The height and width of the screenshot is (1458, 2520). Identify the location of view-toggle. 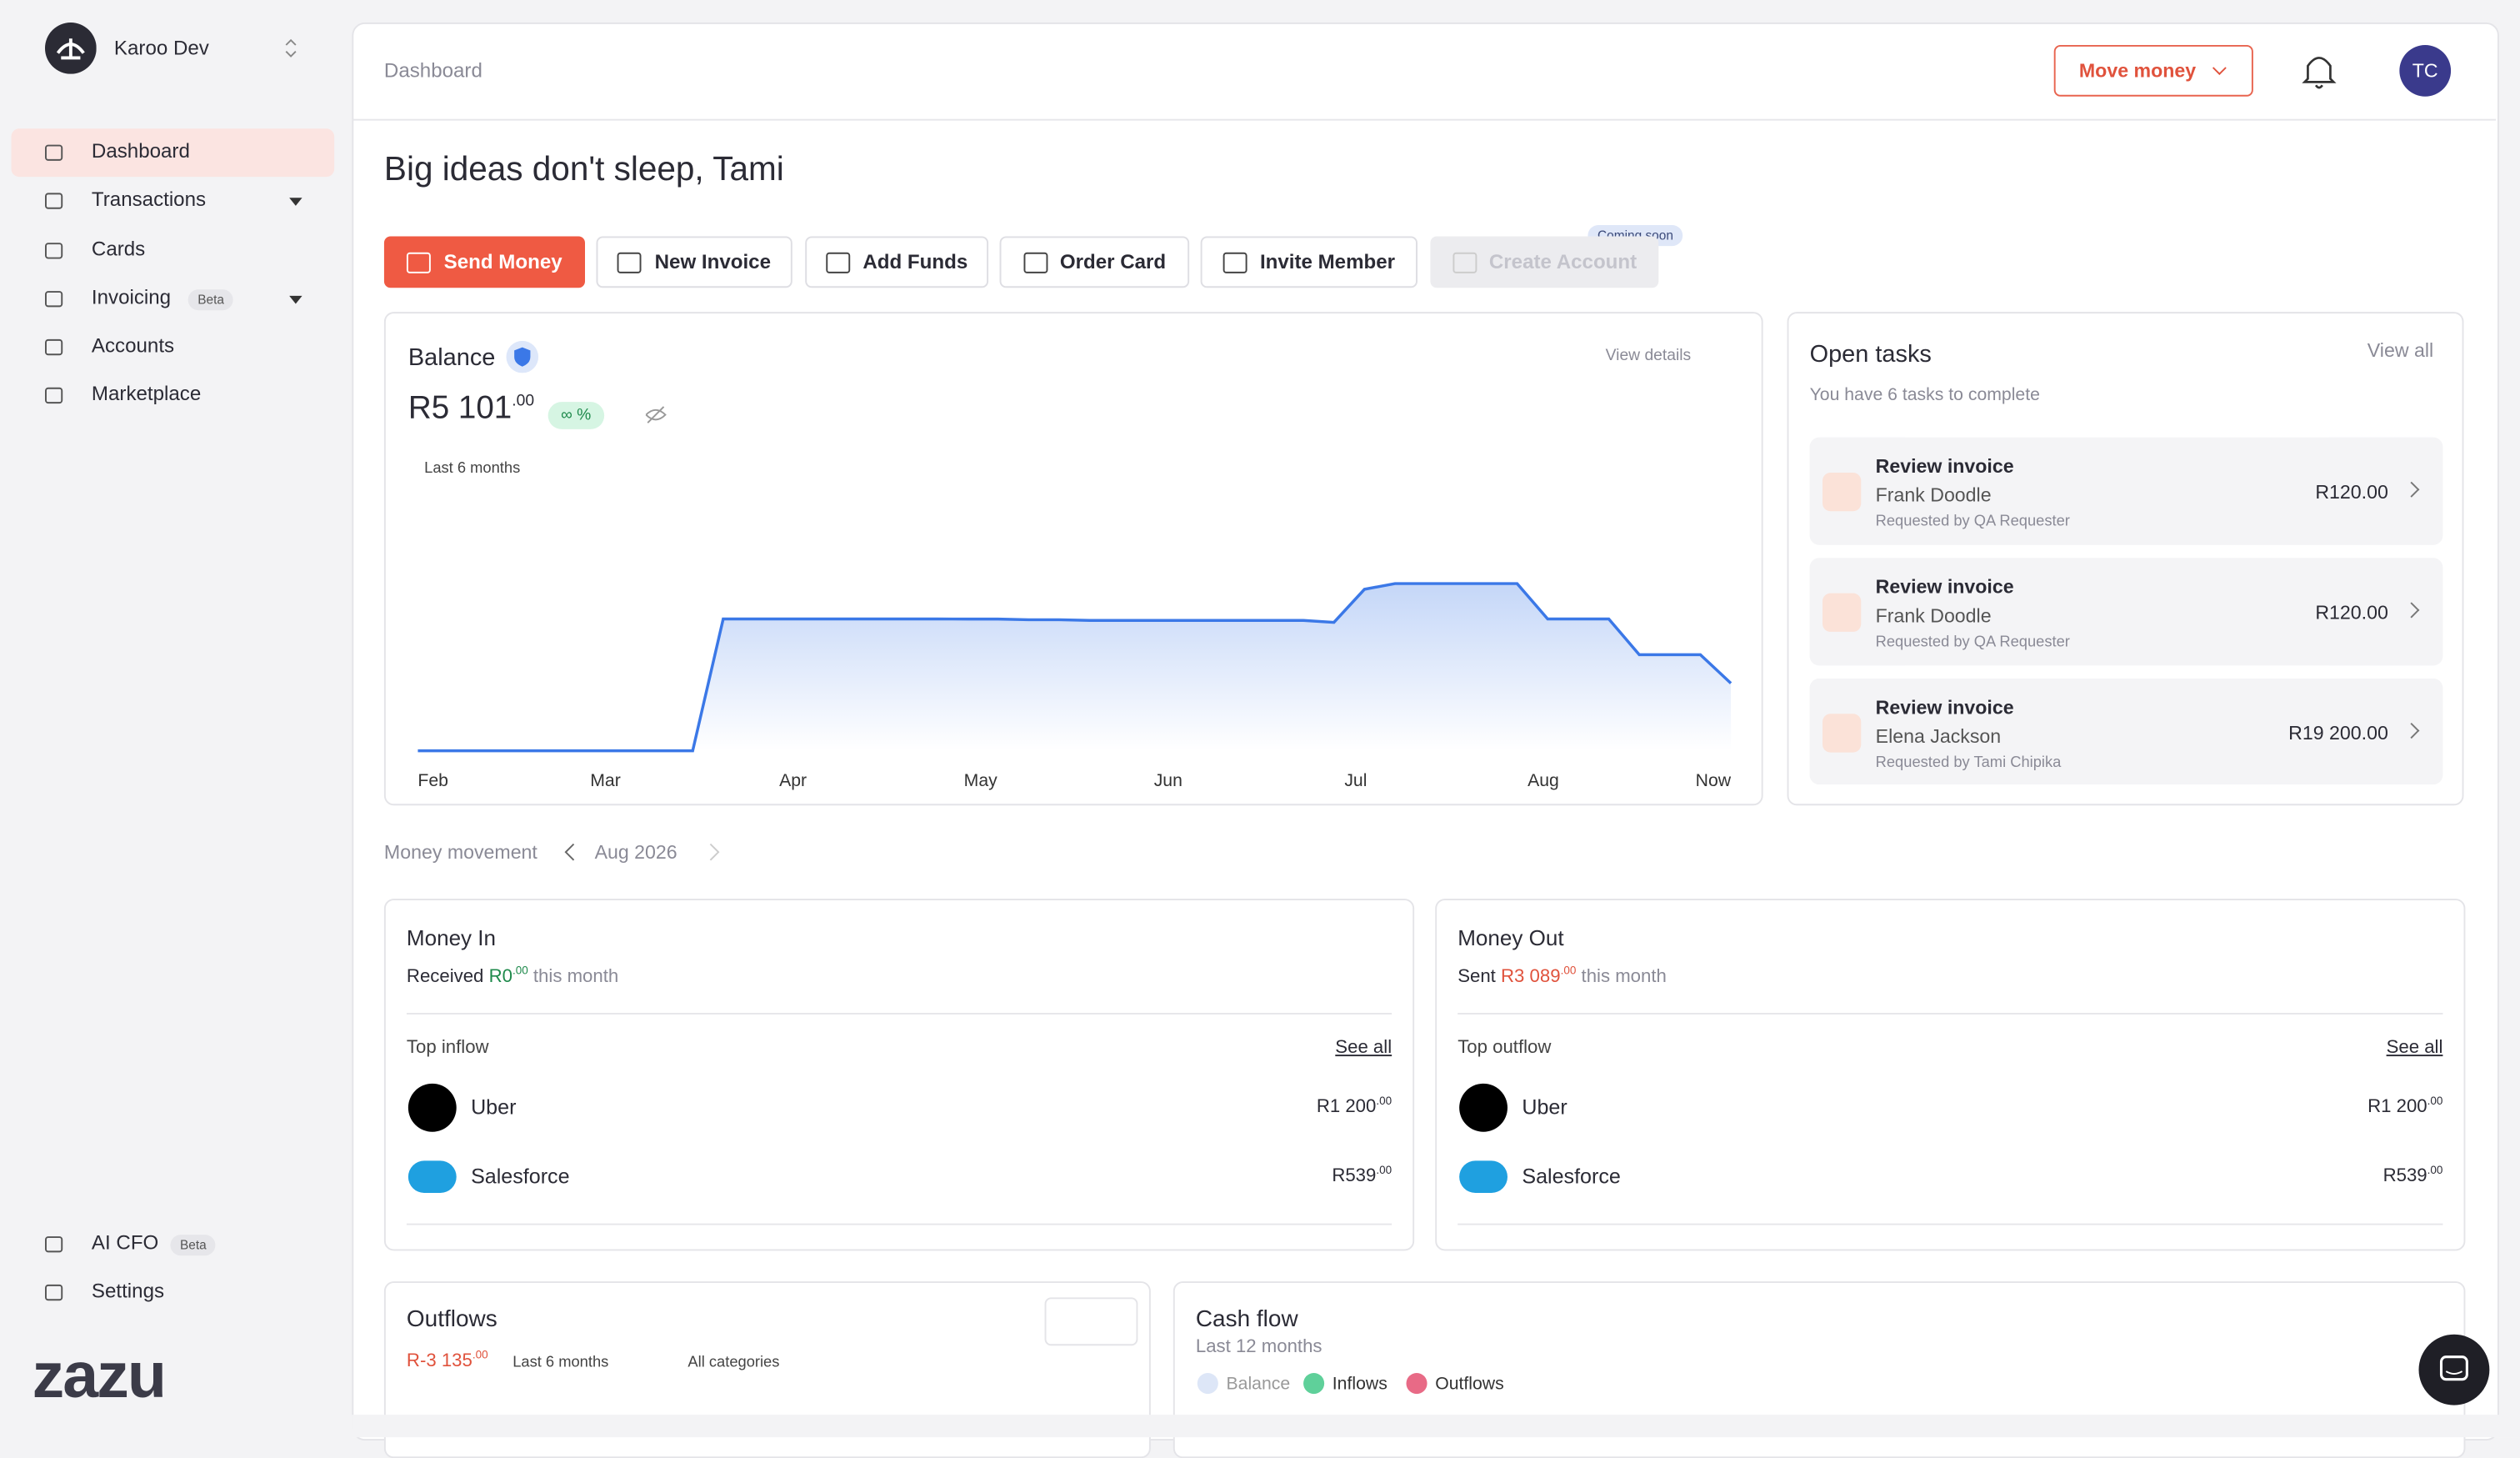
(1091, 1321).